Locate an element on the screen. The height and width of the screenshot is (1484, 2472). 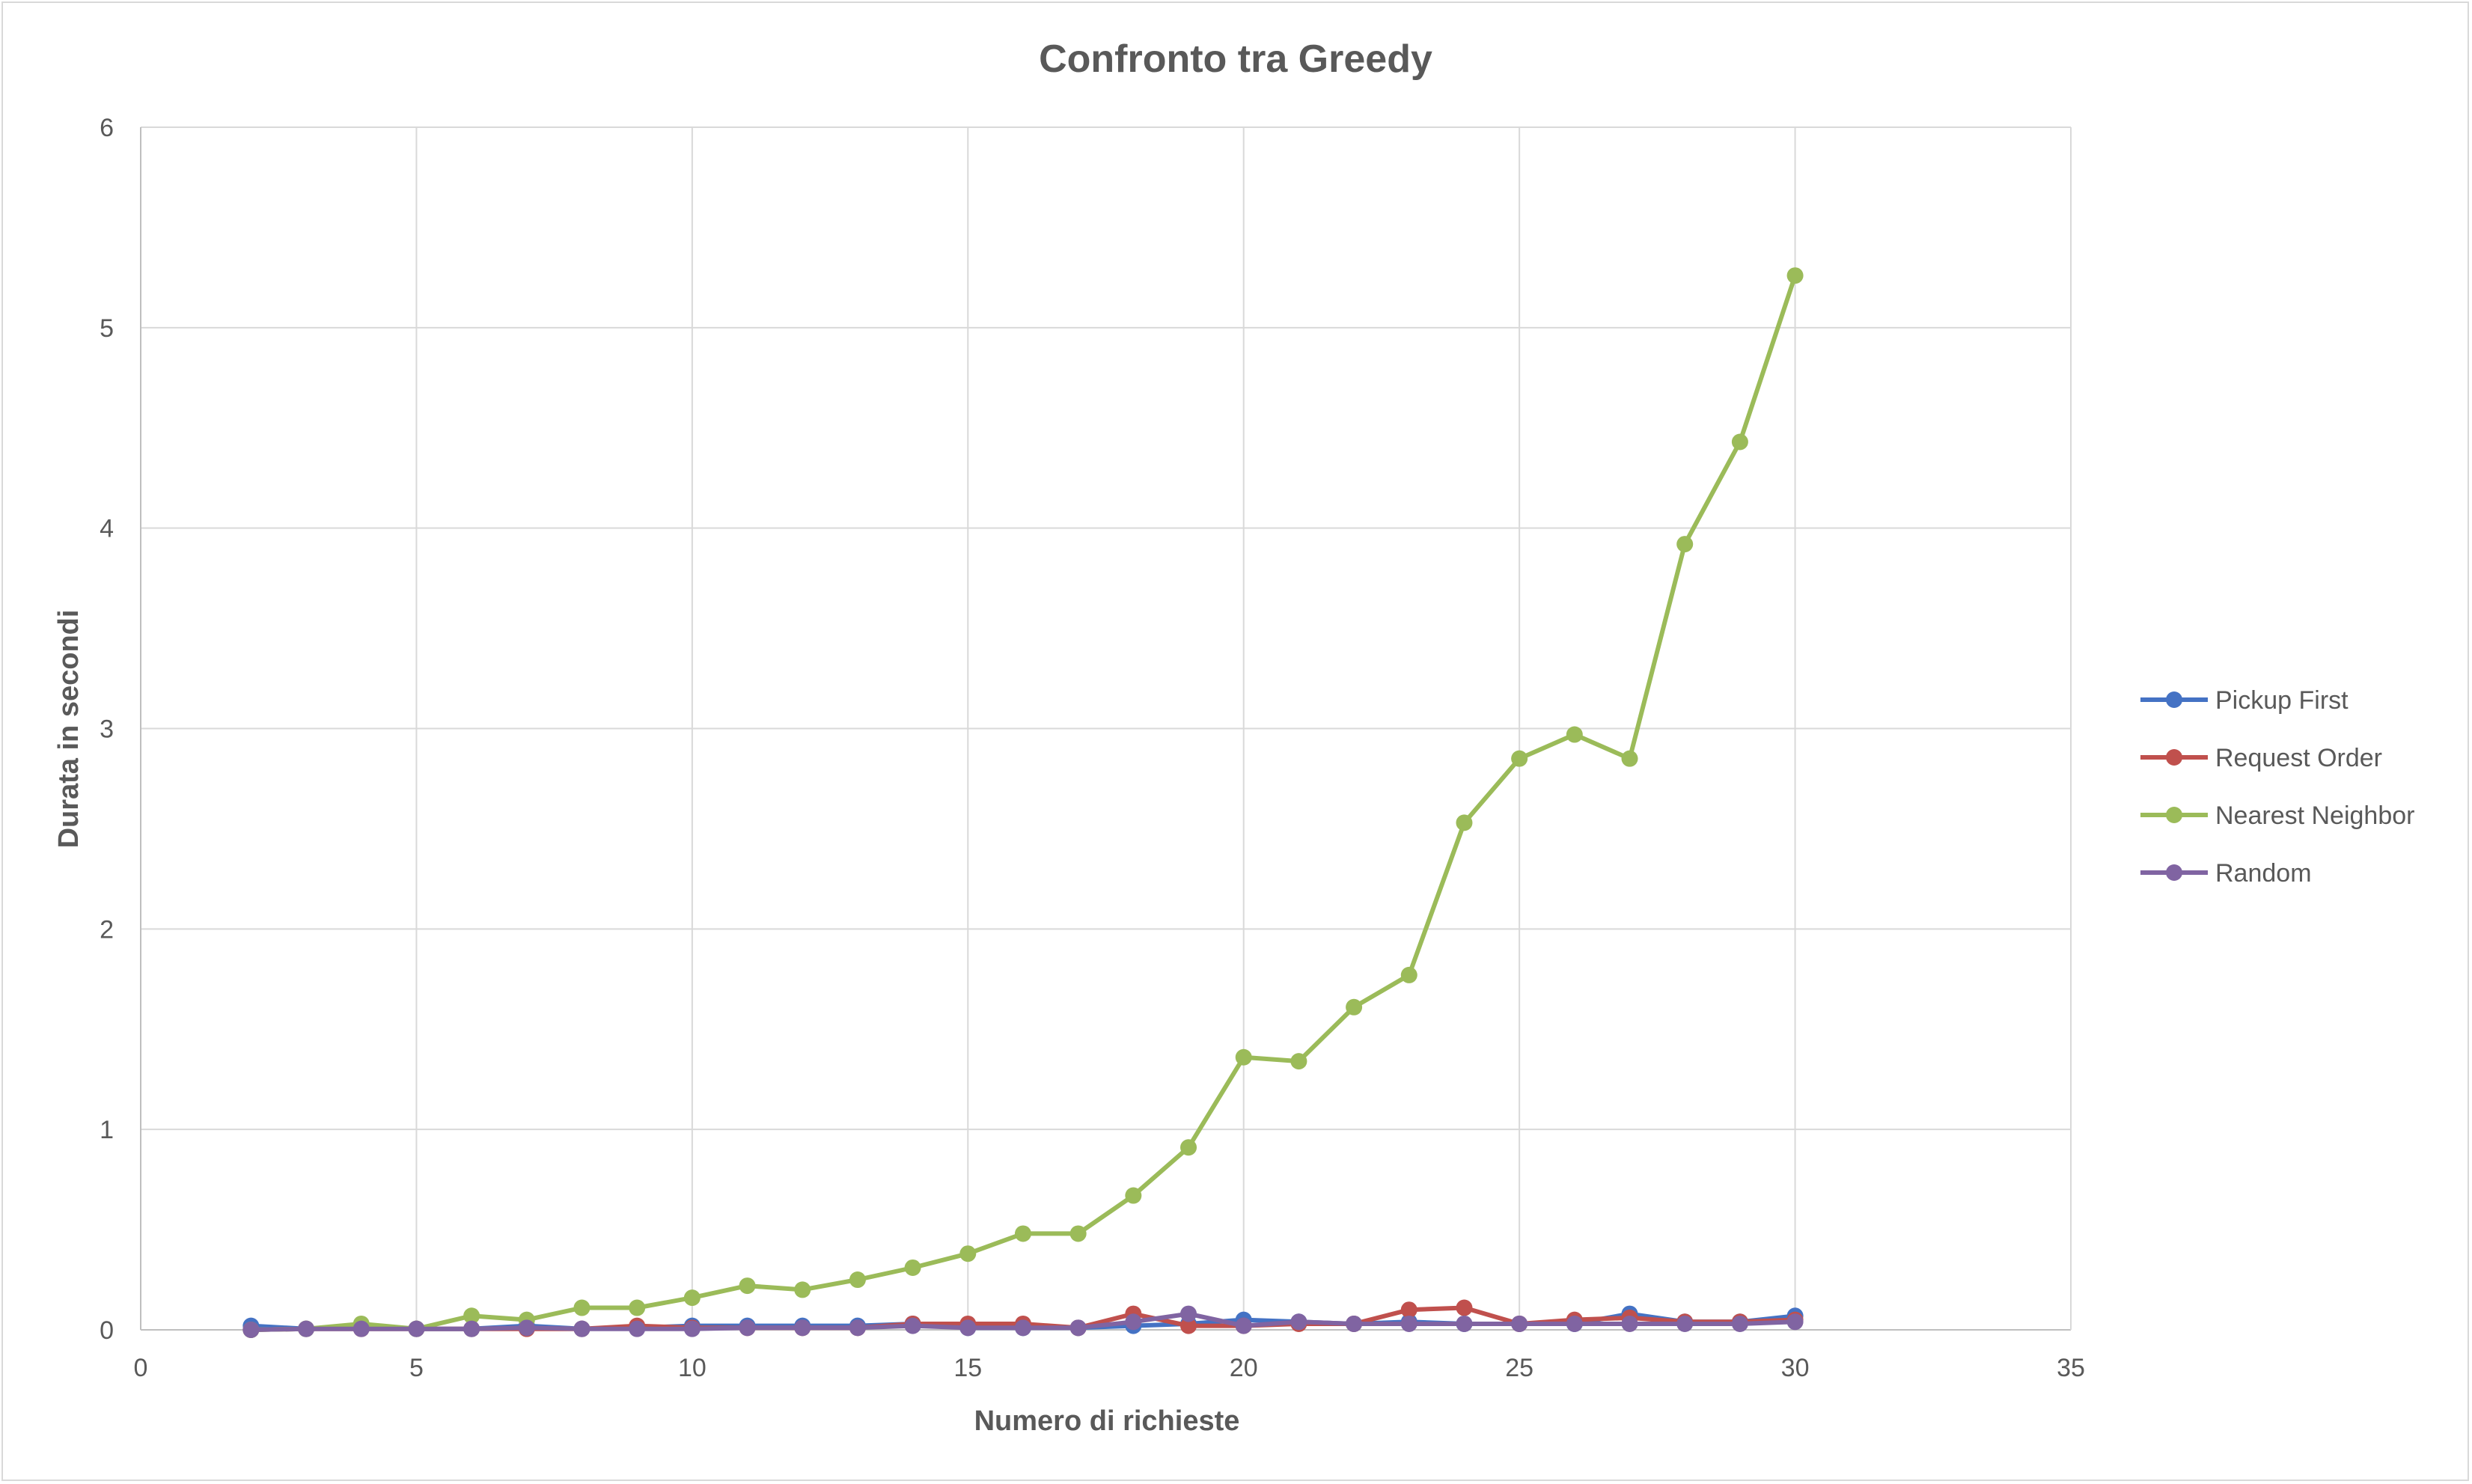
x-tick-label: 25 is located at coordinates (1519, 1368).